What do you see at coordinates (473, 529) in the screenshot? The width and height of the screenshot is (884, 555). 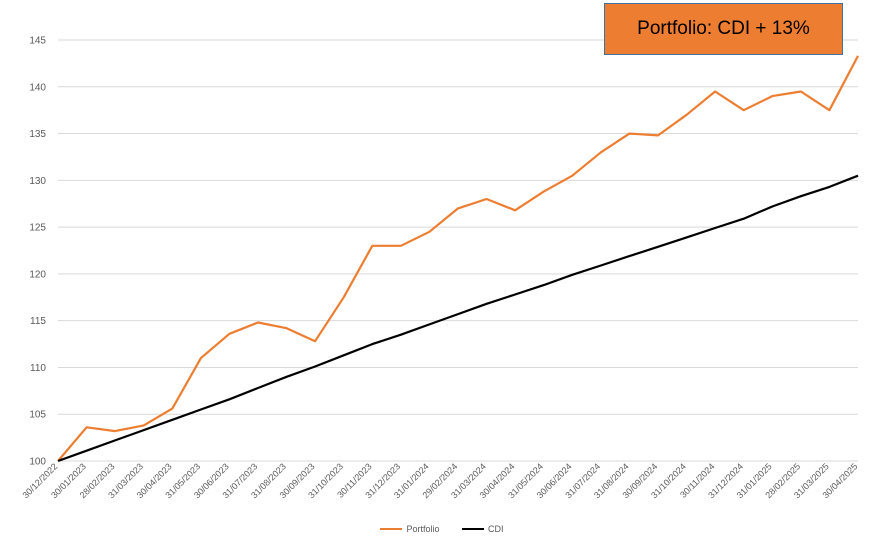 I see `legend-swatch-cdi` at bounding box center [473, 529].